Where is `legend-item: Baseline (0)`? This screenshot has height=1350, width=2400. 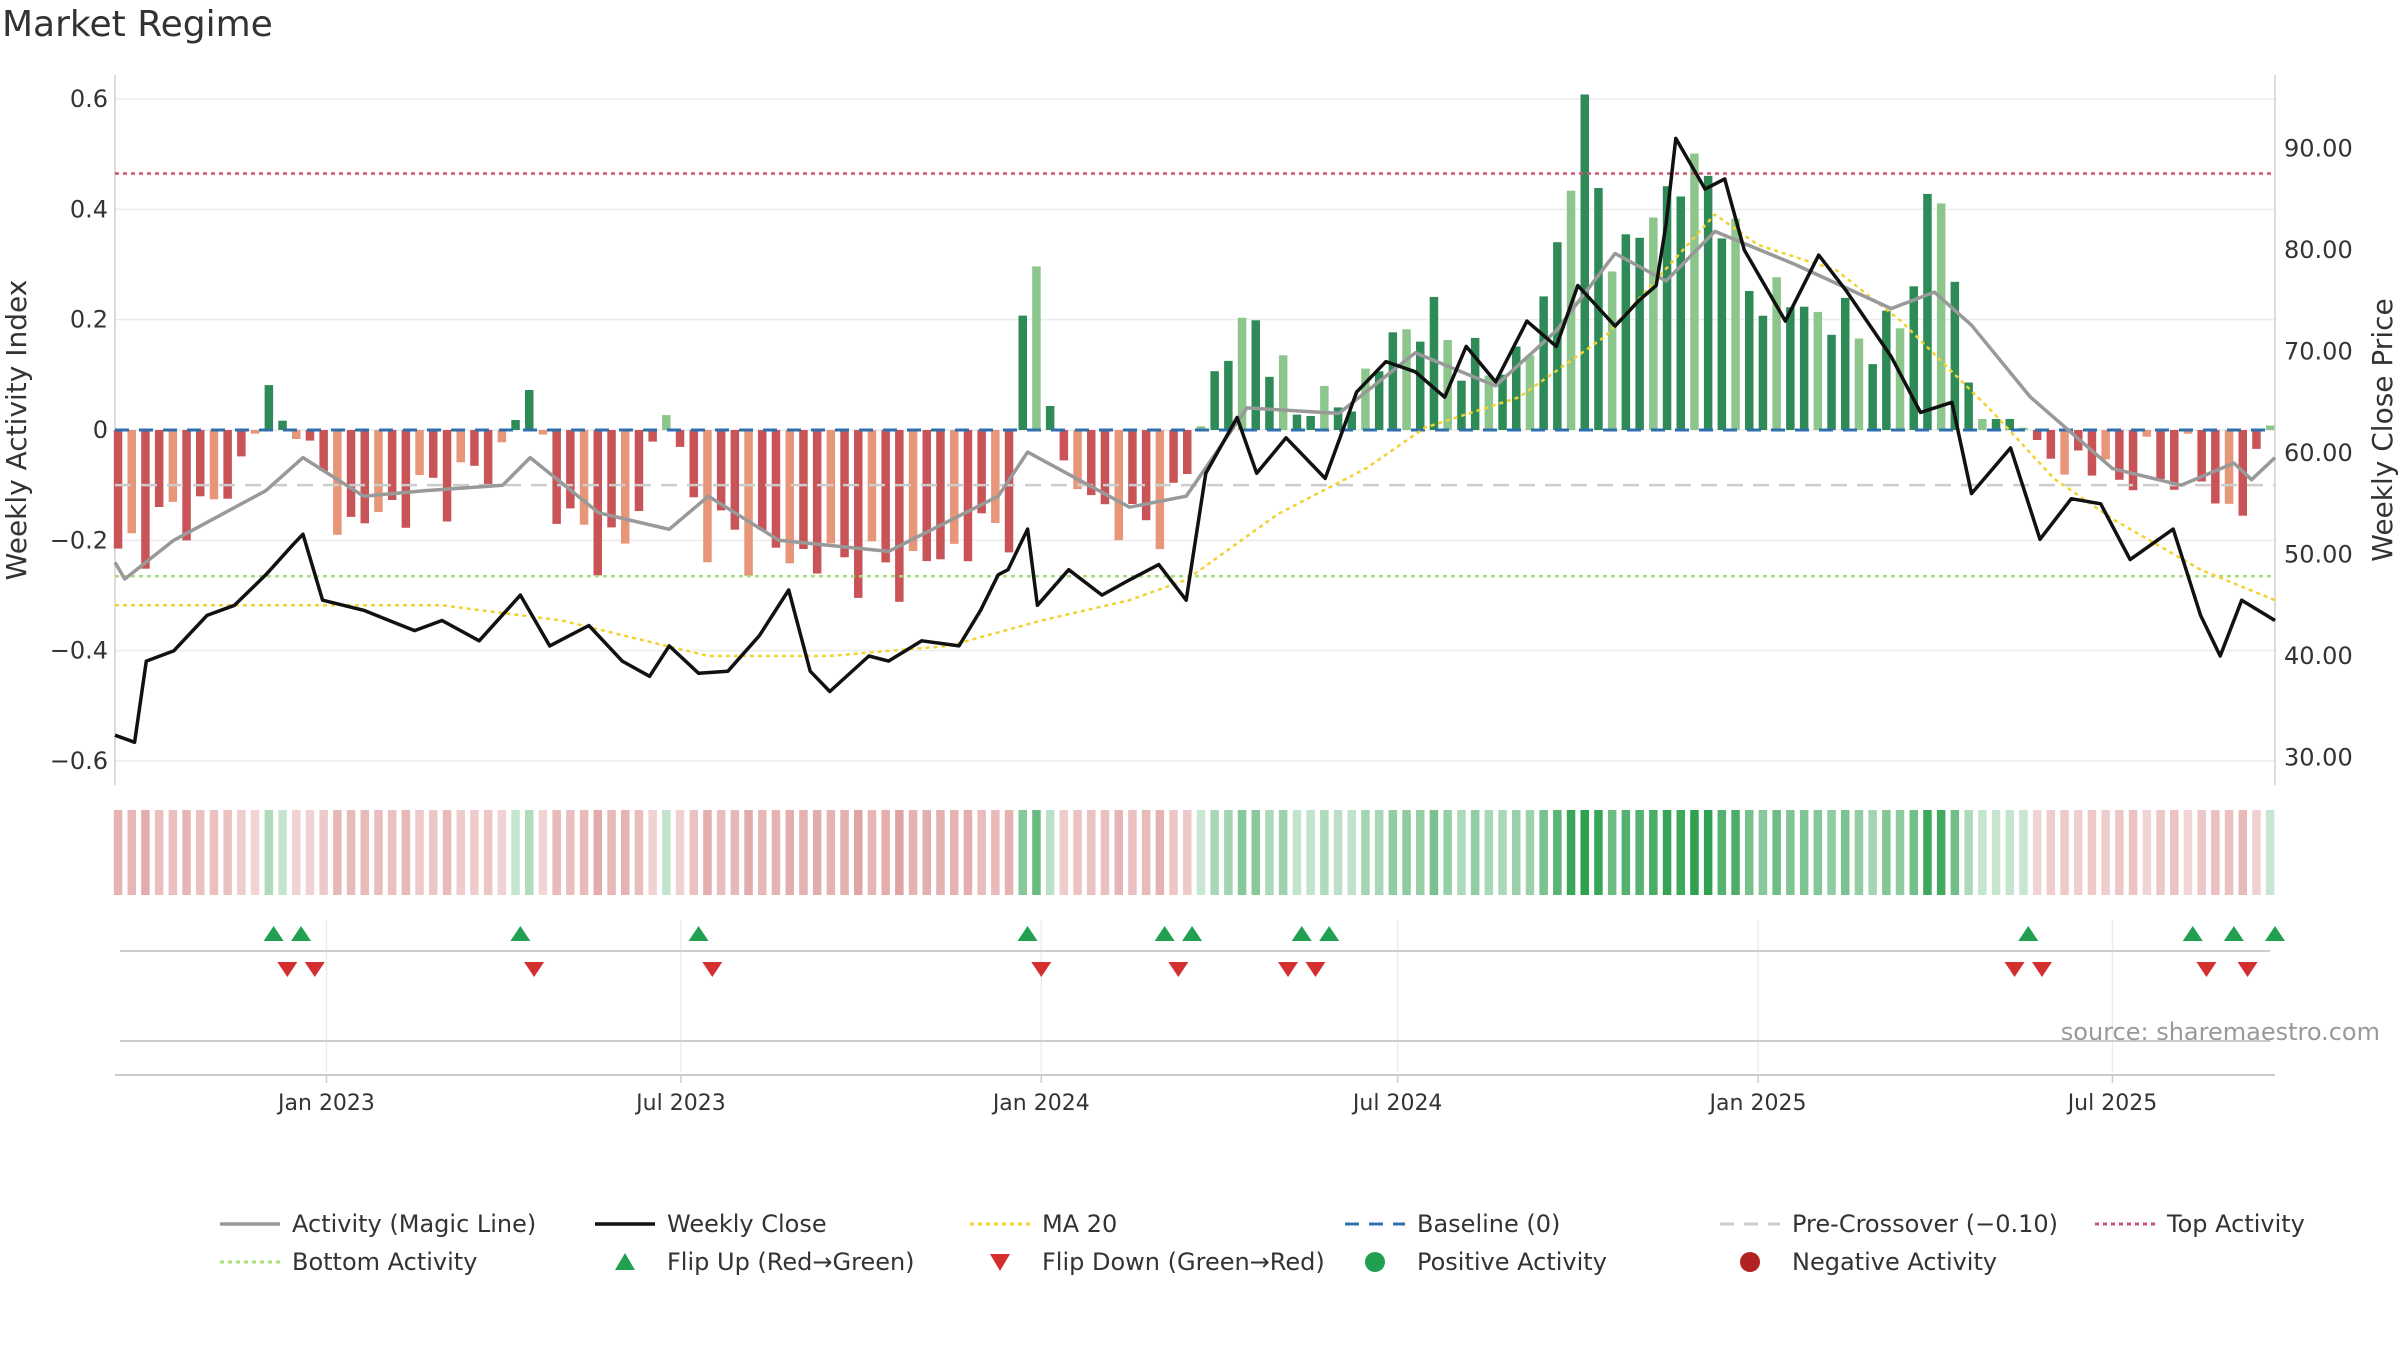
legend-item: Baseline (0) is located at coordinates (1452, 1224).